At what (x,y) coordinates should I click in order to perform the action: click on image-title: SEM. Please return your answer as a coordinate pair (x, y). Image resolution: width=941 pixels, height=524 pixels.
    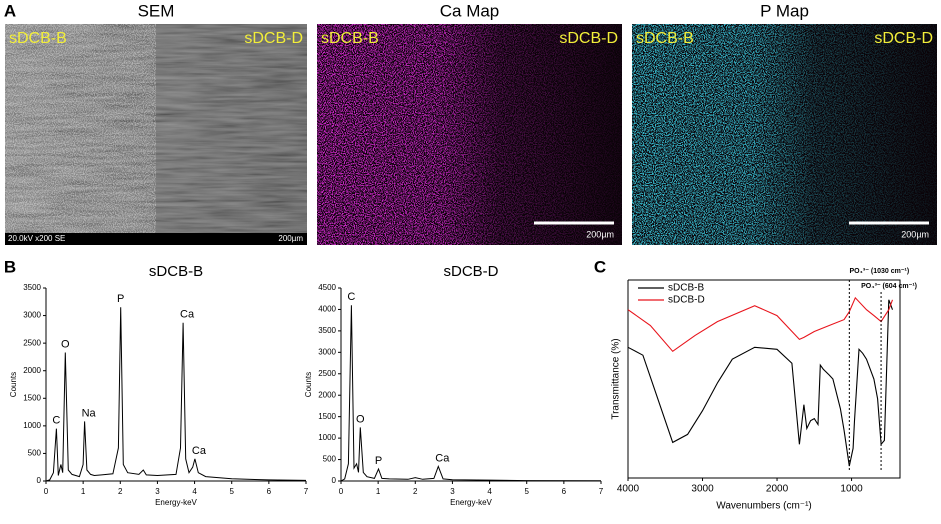
    Looking at the image, I should click on (156, 10).